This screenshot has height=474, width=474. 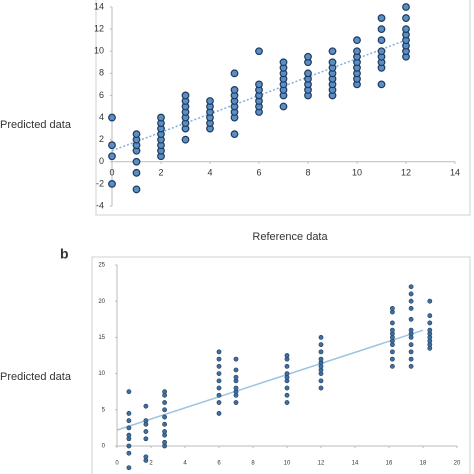 I want to click on x-tick-label: 16, so click(x=389, y=464).